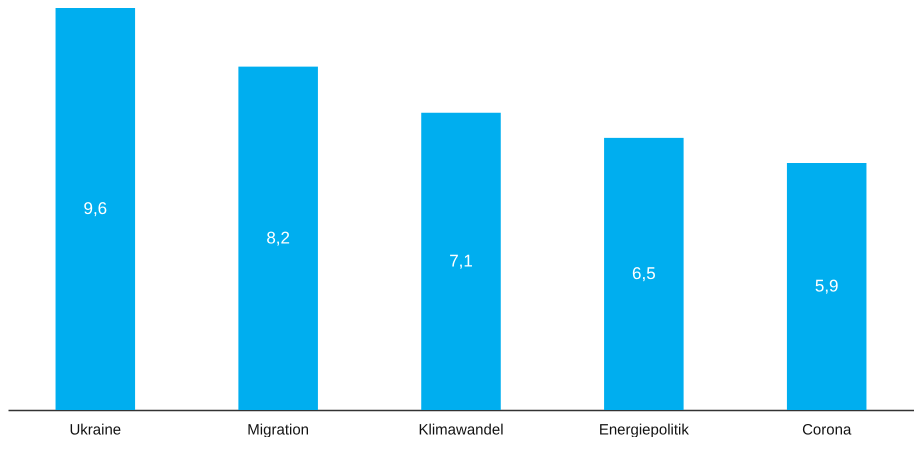  I want to click on data-label: 5,9, so click(826, 286).